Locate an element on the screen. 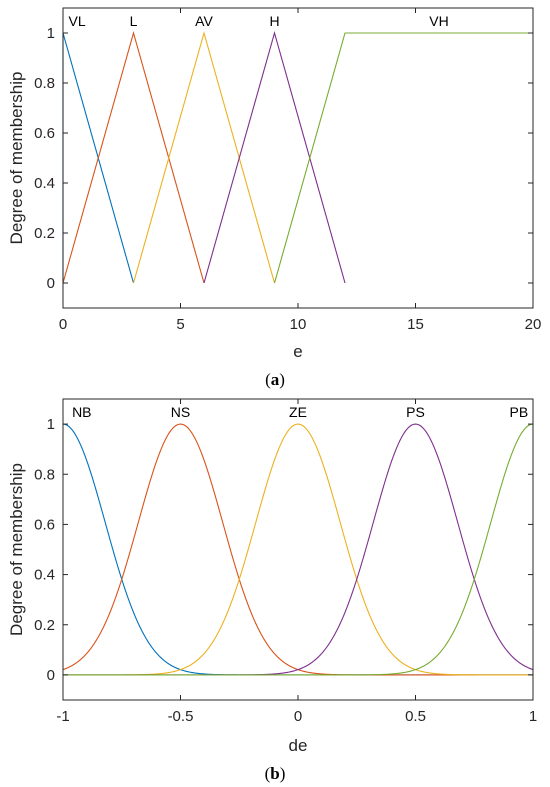  x-tick-label-2-b: 0 is located at coordinates (298, 716).